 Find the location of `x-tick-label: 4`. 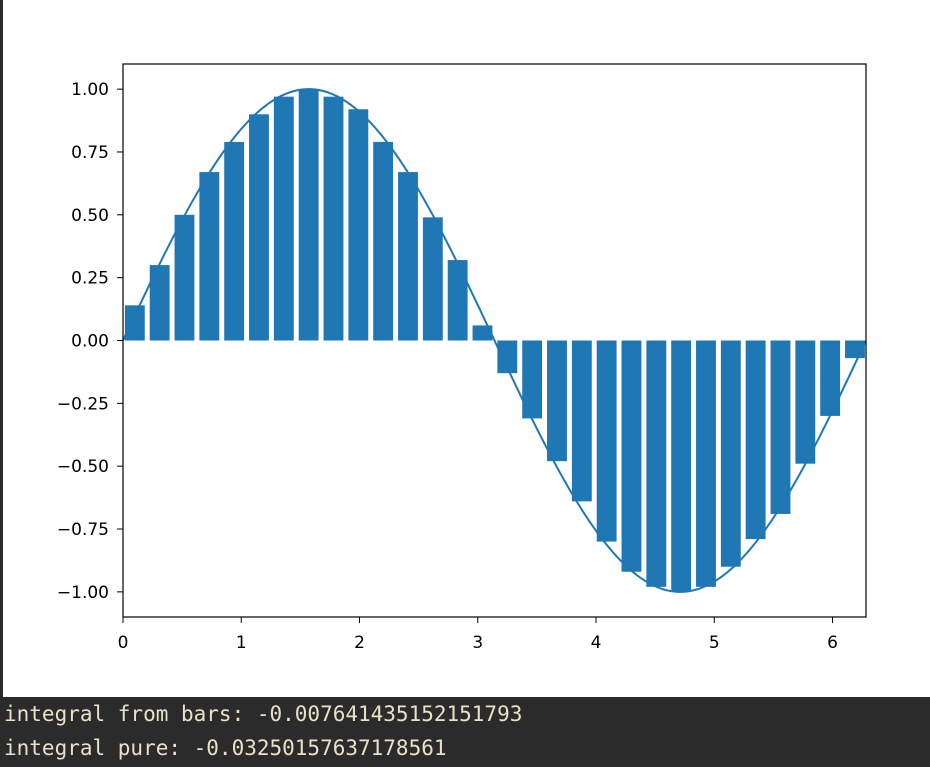

x-tick-label: 4 is located at coordinates (596, 643).